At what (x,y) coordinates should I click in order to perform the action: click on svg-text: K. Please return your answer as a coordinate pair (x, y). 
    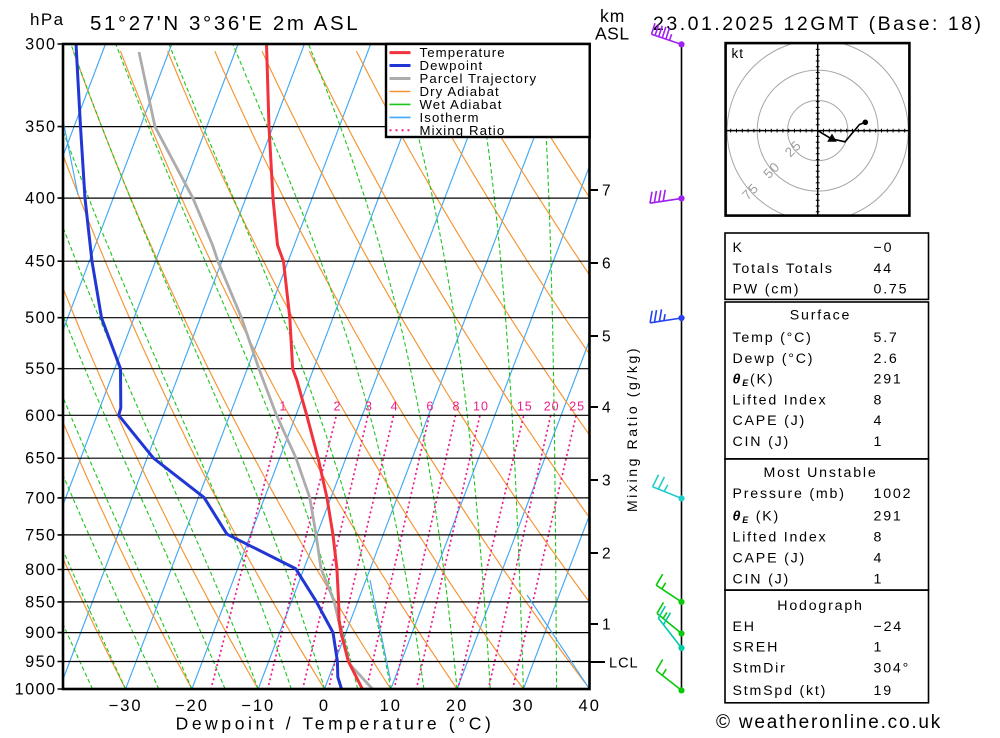
    Looking at the image, I should click on (738, 248).